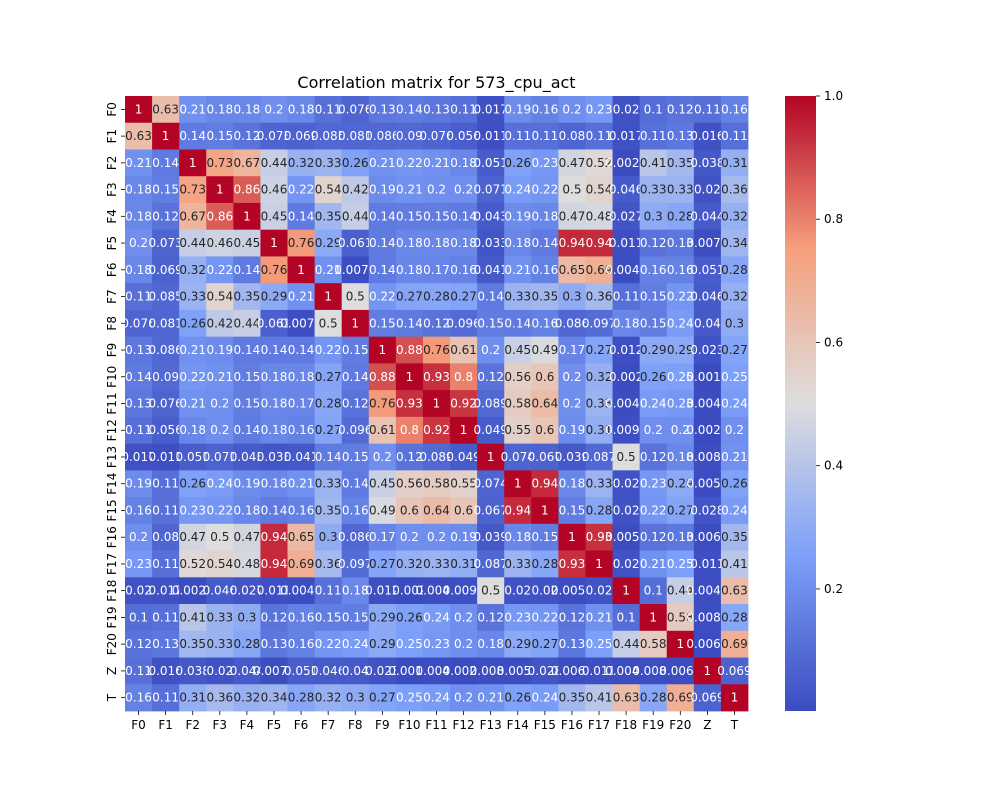 This screenshot has height=800, width=1000. I want to click on cell-value-label: 0.081, so click(165, 323).